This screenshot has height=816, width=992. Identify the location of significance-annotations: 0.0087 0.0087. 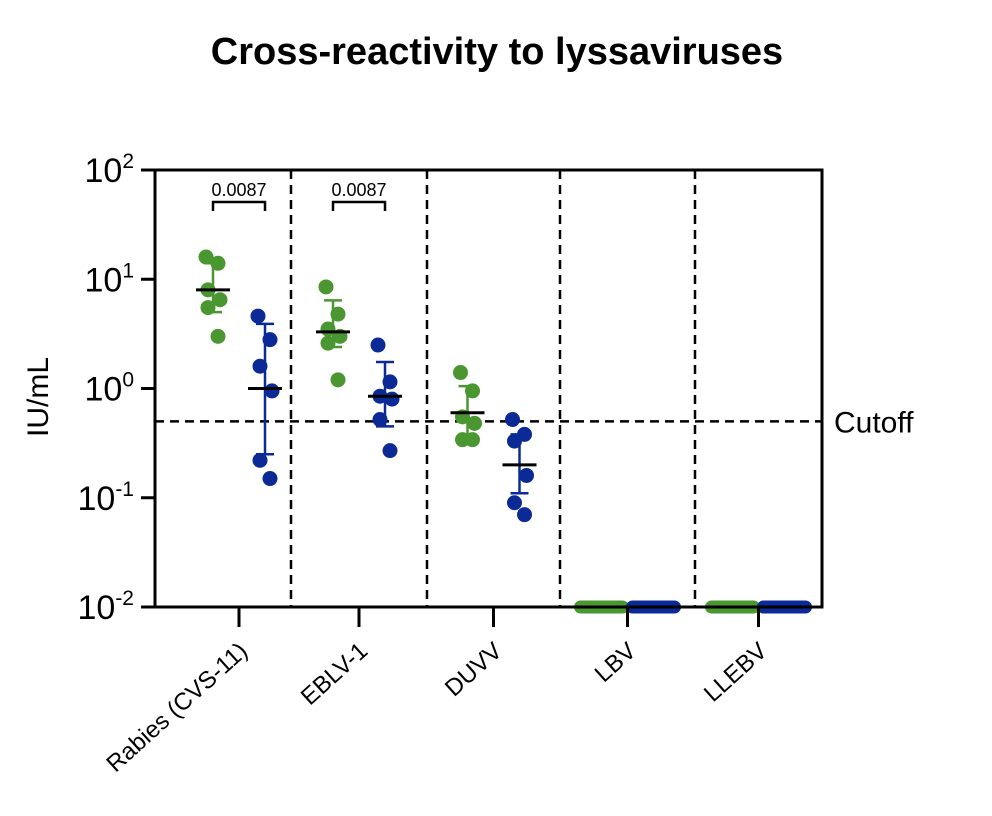
(299, 195).